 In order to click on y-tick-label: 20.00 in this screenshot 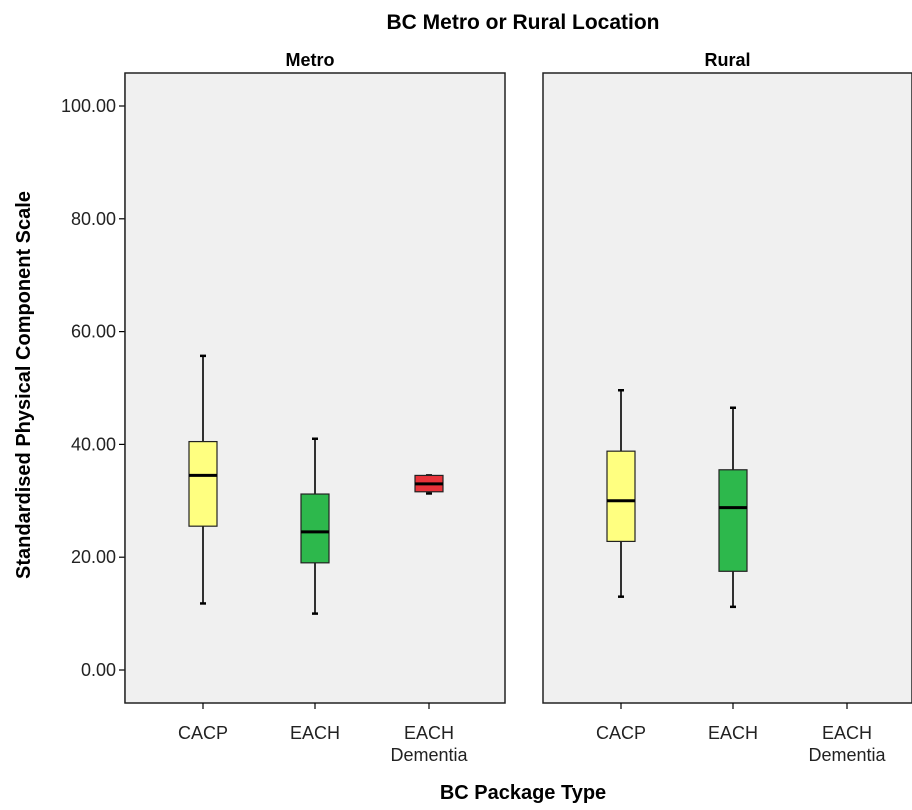, I will do `click(93, 557)`.